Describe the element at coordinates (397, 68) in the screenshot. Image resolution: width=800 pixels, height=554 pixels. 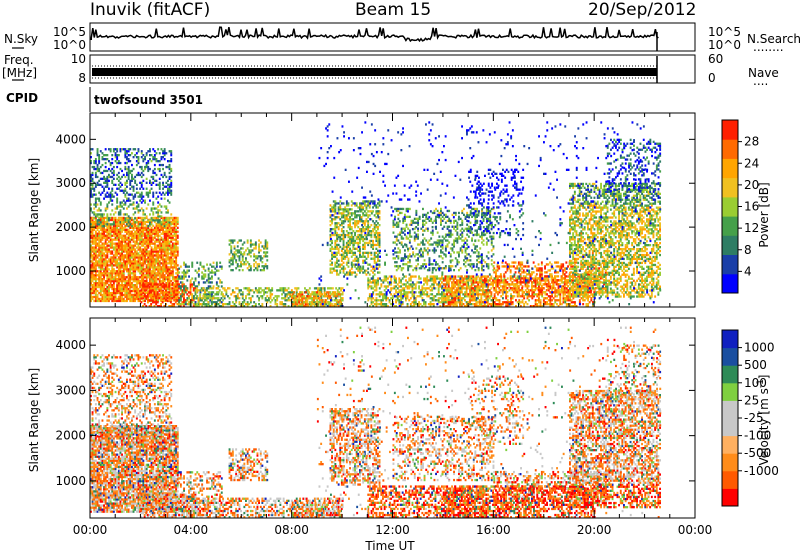
I see `freq-strip: 10 8 60 0` at that location.